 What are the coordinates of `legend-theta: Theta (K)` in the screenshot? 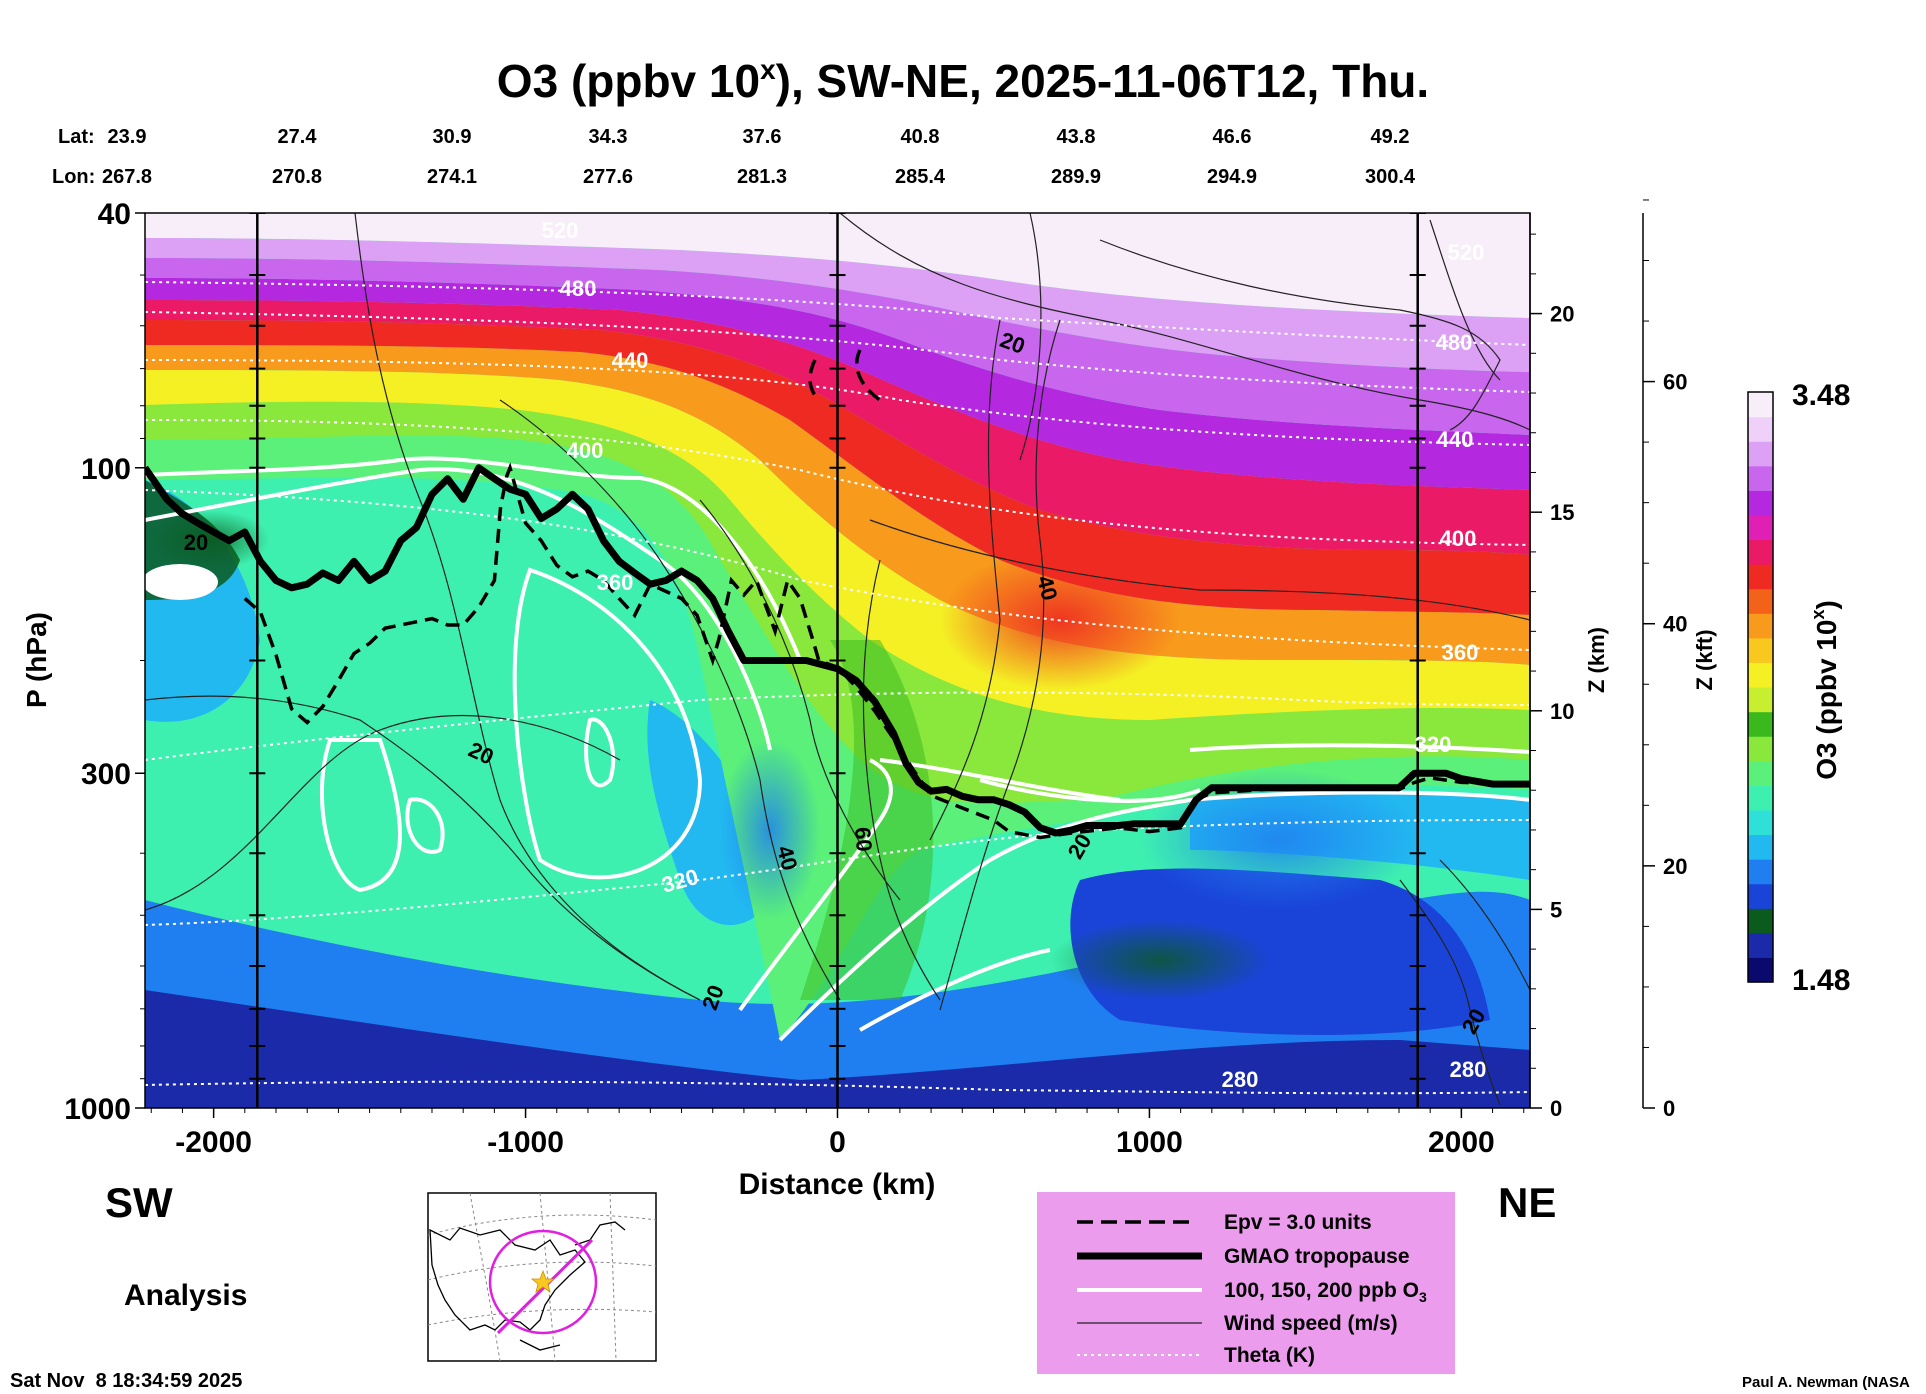 It's located at (1269, 1355).